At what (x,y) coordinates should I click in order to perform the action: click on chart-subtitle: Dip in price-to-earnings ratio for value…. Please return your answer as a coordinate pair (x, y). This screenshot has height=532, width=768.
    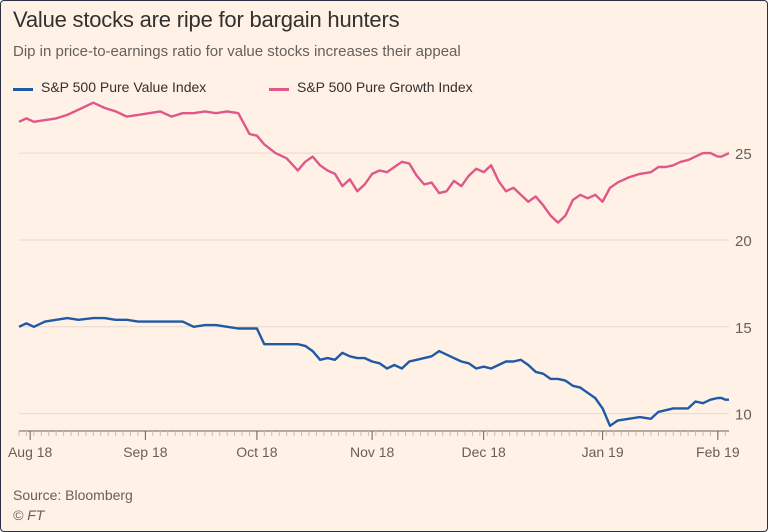
    Looking at the image, I should click on (237, 51).